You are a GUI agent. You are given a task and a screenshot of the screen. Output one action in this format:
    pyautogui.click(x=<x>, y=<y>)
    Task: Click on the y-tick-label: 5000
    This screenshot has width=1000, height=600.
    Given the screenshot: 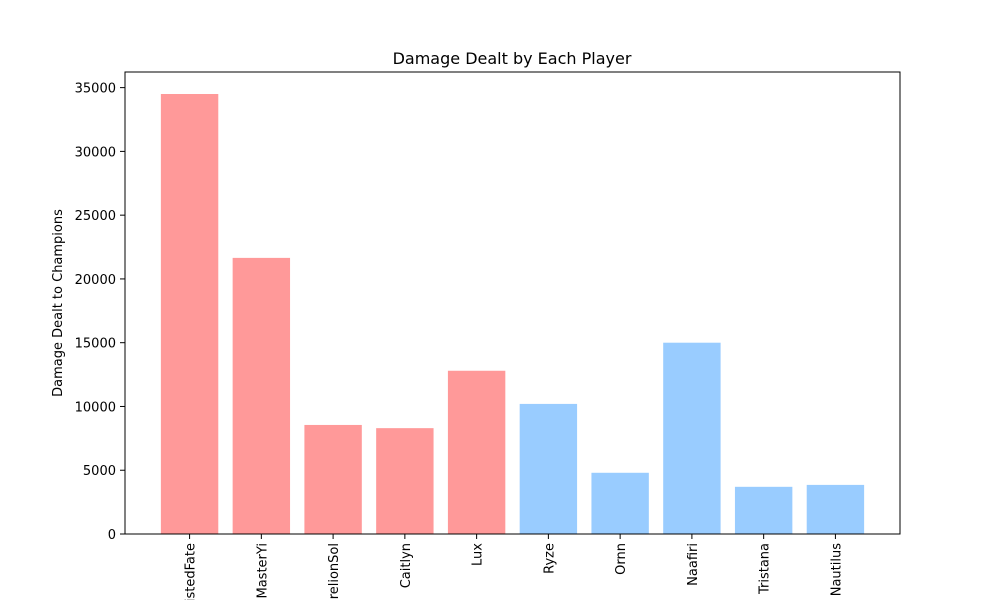 What is the action you would take?
    pyautogui.click(x=99, y=471)
    